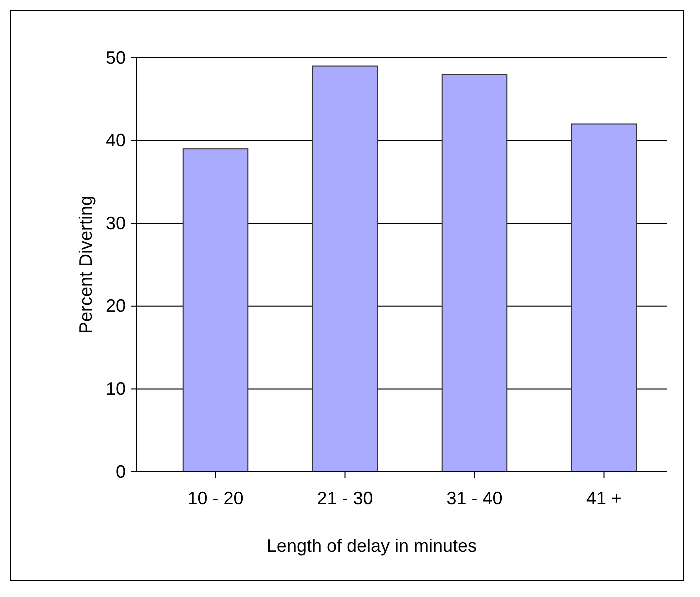 Image resolution: width=700 pixels, height=597 pixels. Describe the element at coordinates (116, 306) in the screenshot. I see `y-tick-label: 20` at that location.